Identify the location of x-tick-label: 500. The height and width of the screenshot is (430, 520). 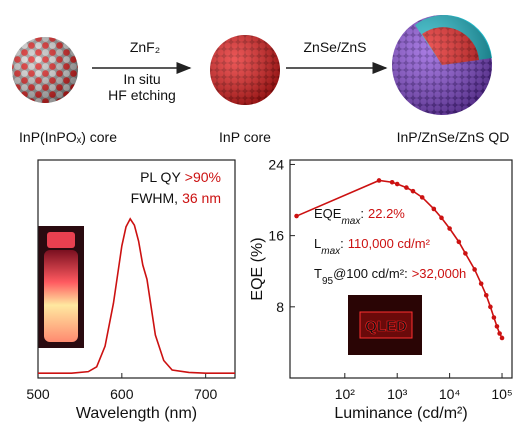
(38, 394).